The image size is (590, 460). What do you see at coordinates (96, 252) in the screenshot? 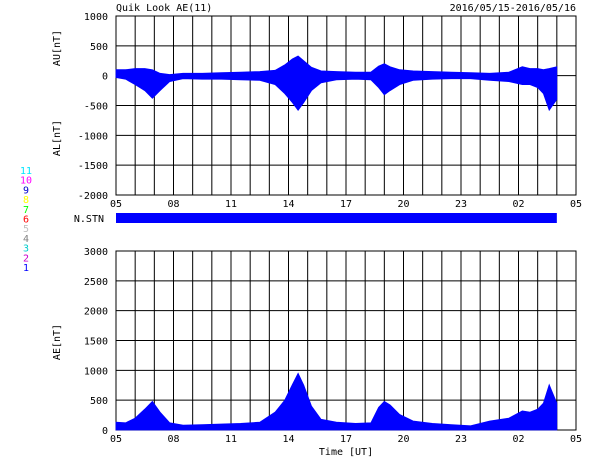
I see `y-tick-label: 3000` at bounding box center [96, 252].